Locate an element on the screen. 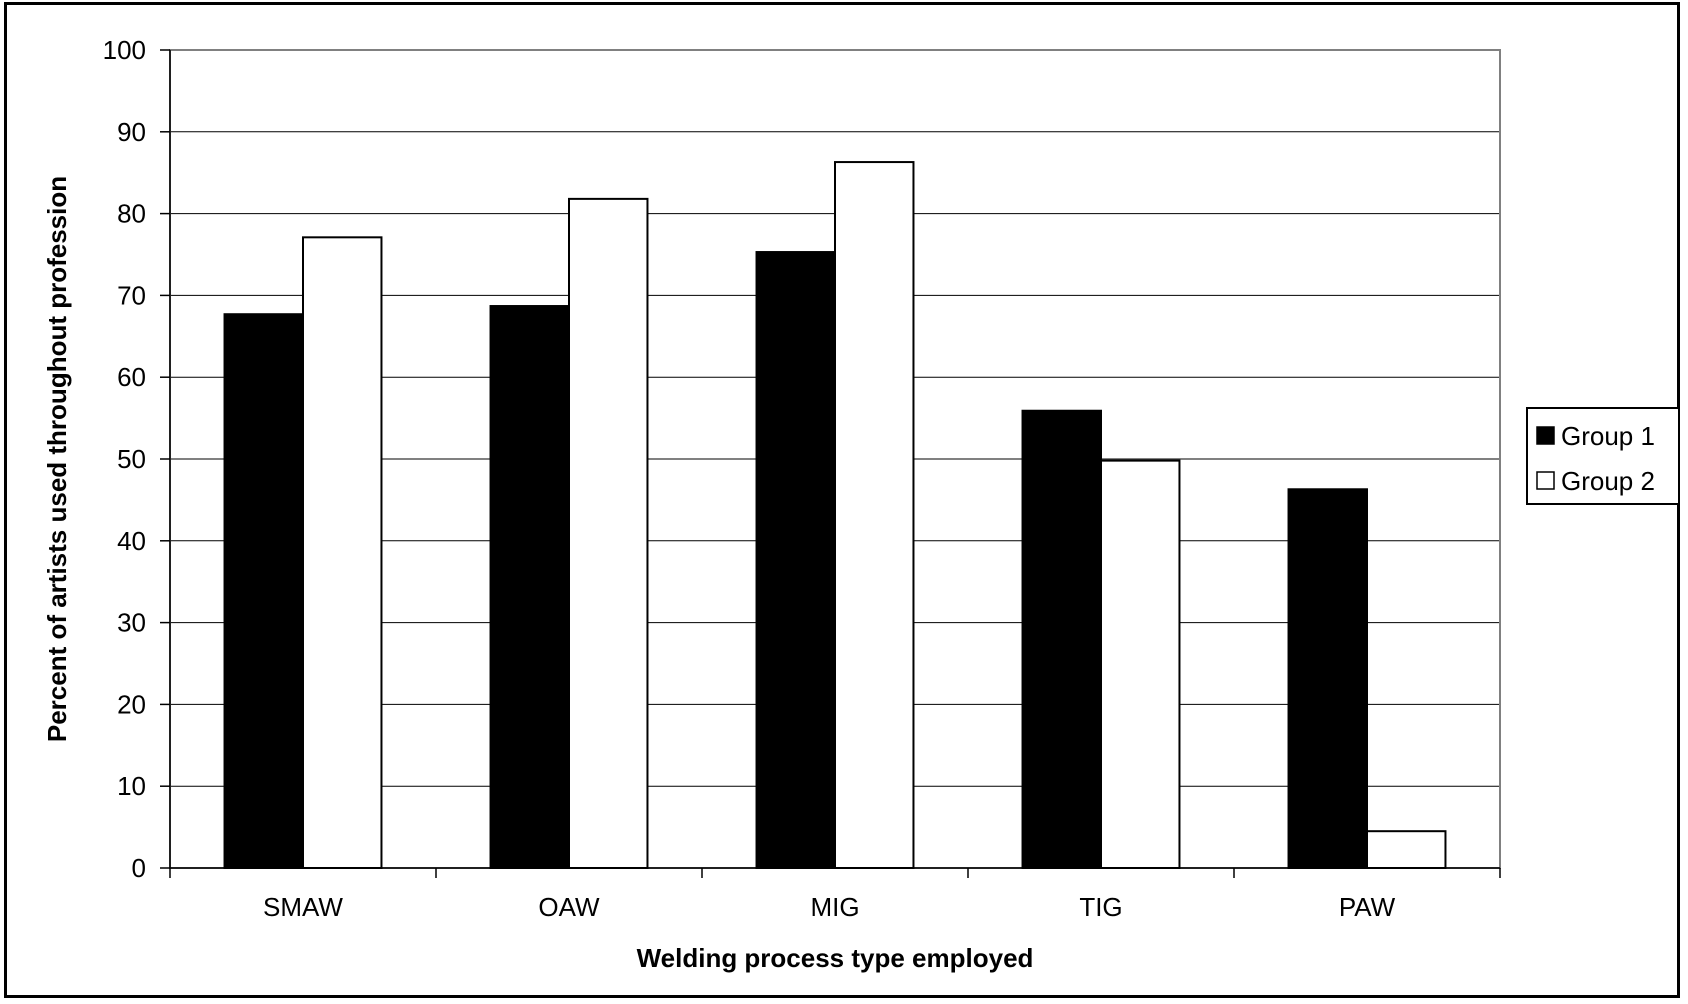 The height and width of the screenshot is (1004, 1688). y-tick-label: 60 is located at coordinates (131, 377).